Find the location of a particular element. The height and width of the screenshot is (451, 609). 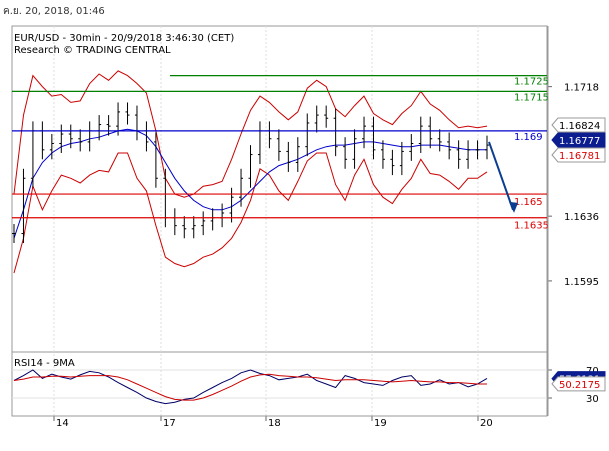

price-tag-label: 1.16777 is located at coordinates (579, 141).